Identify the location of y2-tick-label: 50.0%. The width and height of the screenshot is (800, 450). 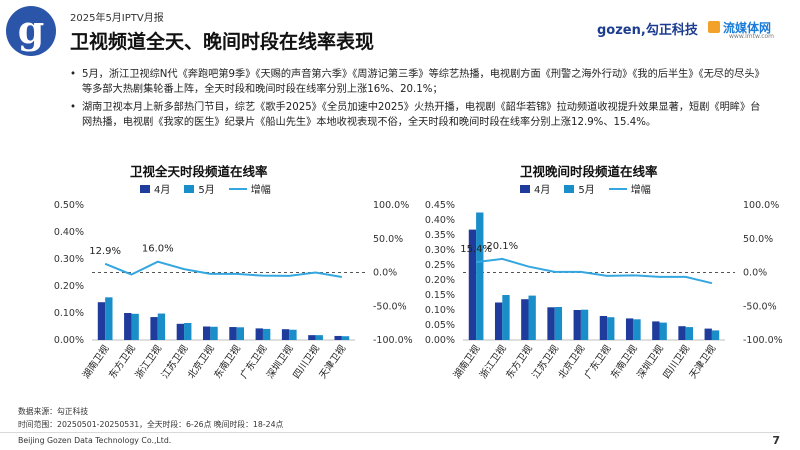
(388, 239).